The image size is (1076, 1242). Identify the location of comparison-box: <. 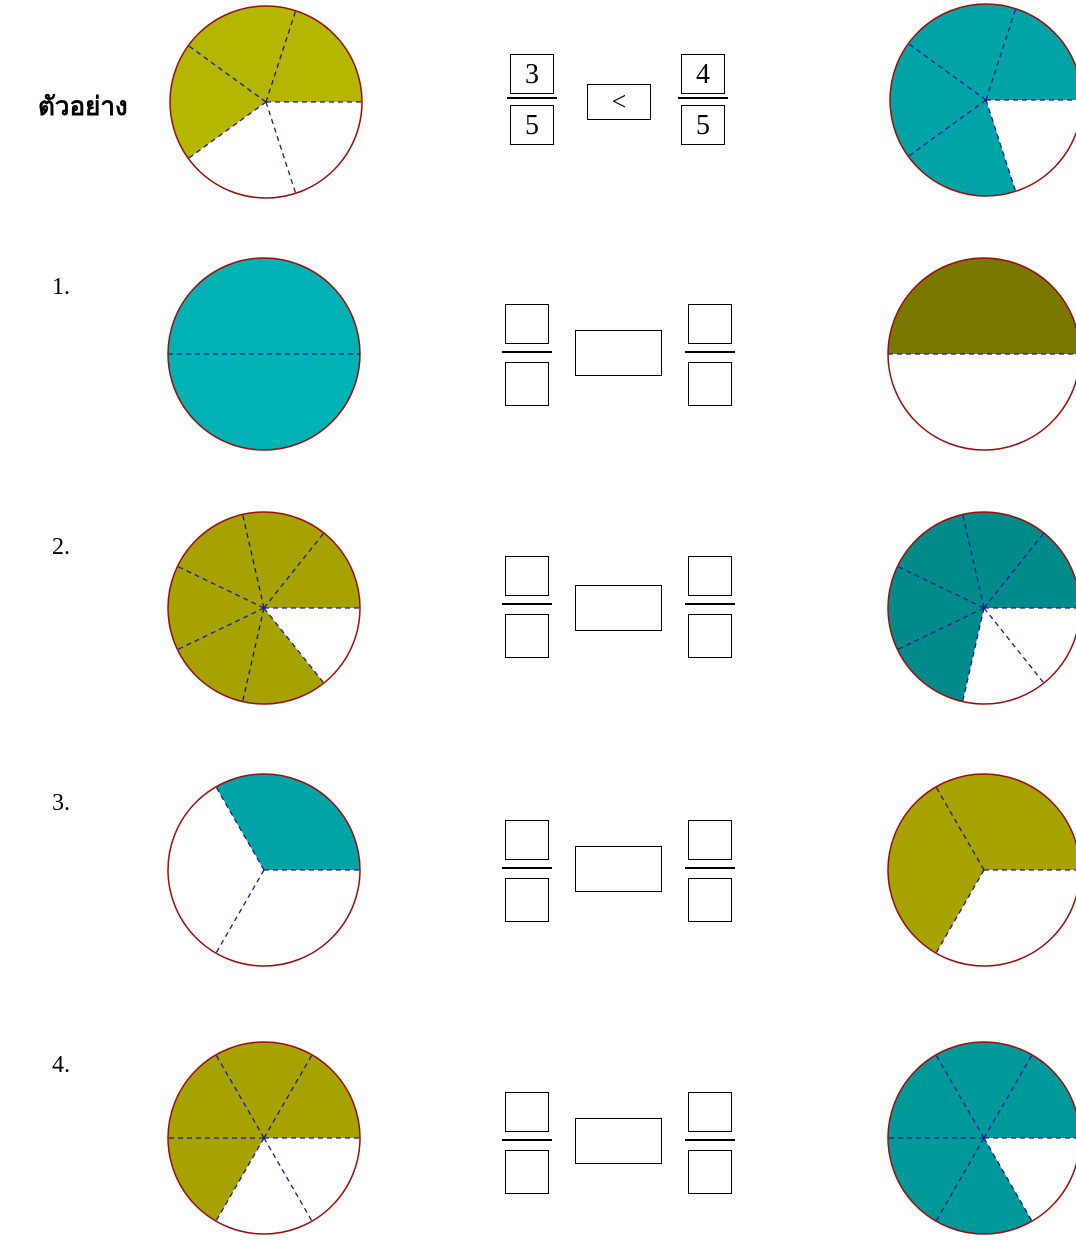
(619, 102).